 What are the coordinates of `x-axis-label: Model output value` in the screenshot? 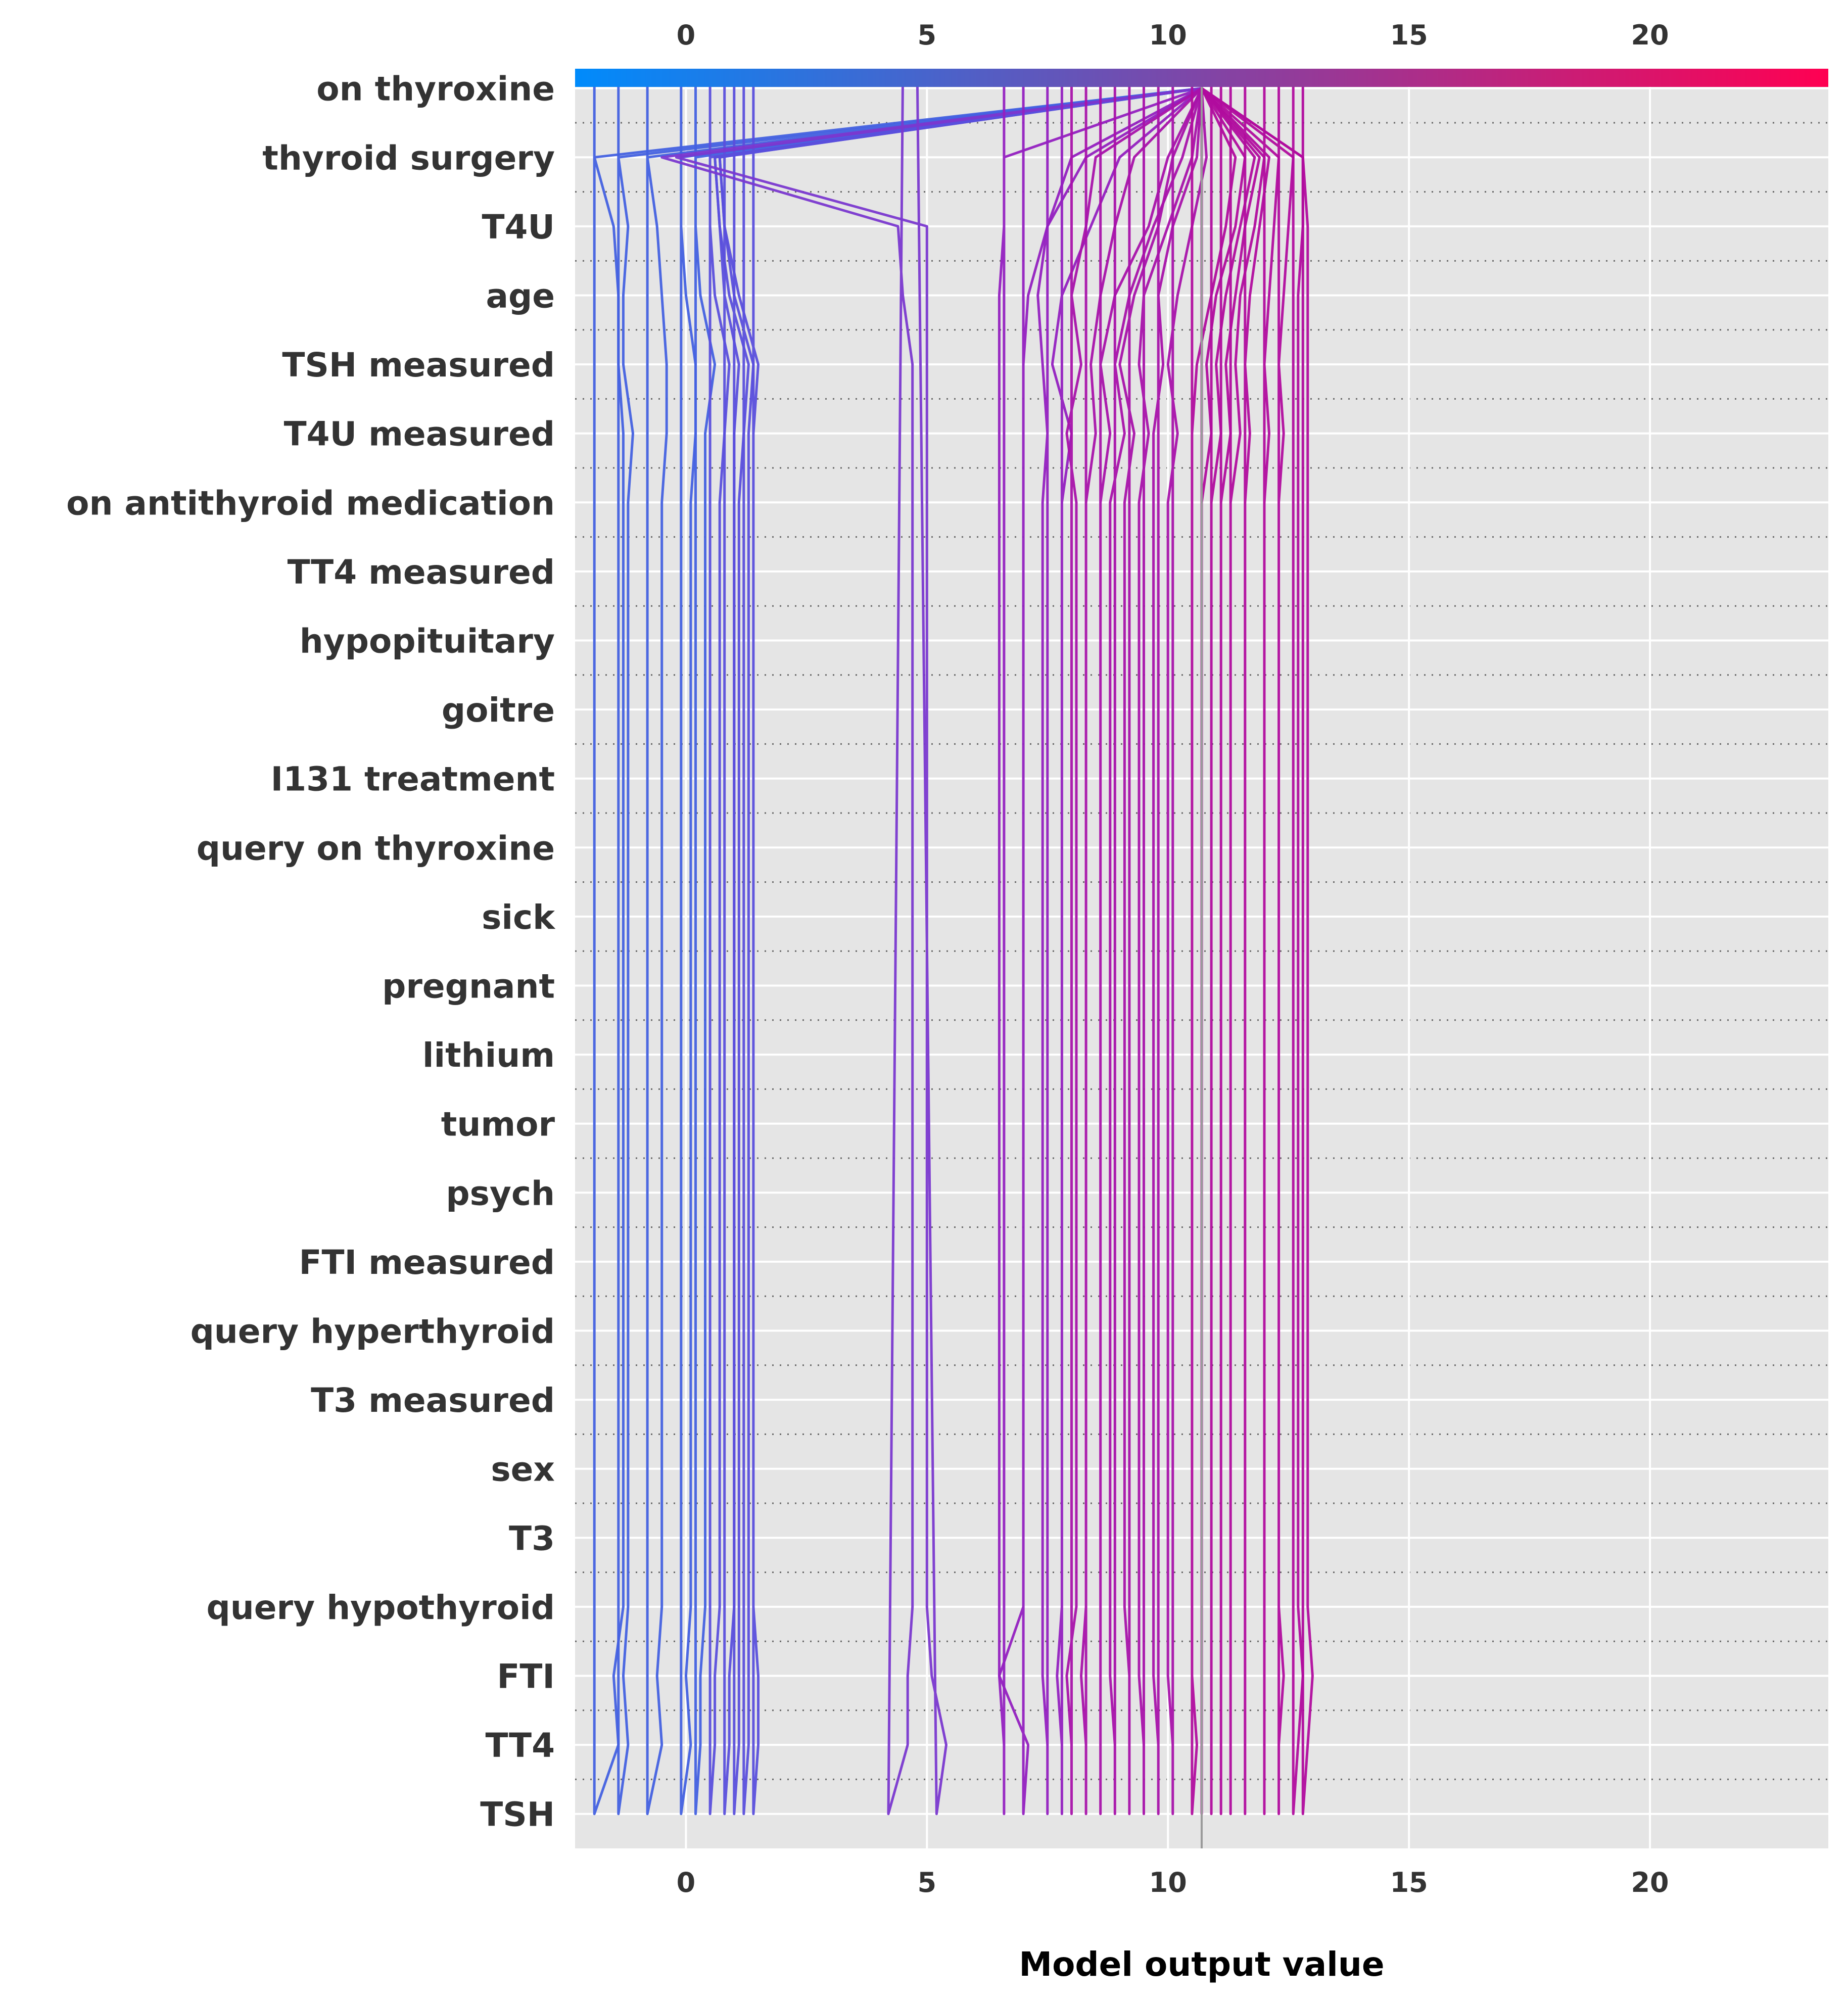 It's located at (1201, 1964).